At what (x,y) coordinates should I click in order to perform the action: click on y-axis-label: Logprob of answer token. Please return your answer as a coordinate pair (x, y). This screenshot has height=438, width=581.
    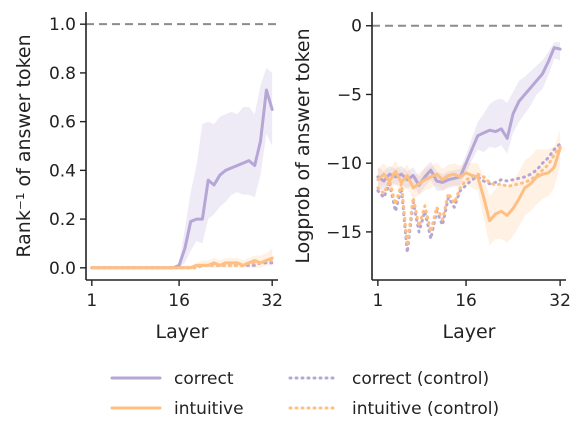
    Looking at the image, I should click on (303, 145).